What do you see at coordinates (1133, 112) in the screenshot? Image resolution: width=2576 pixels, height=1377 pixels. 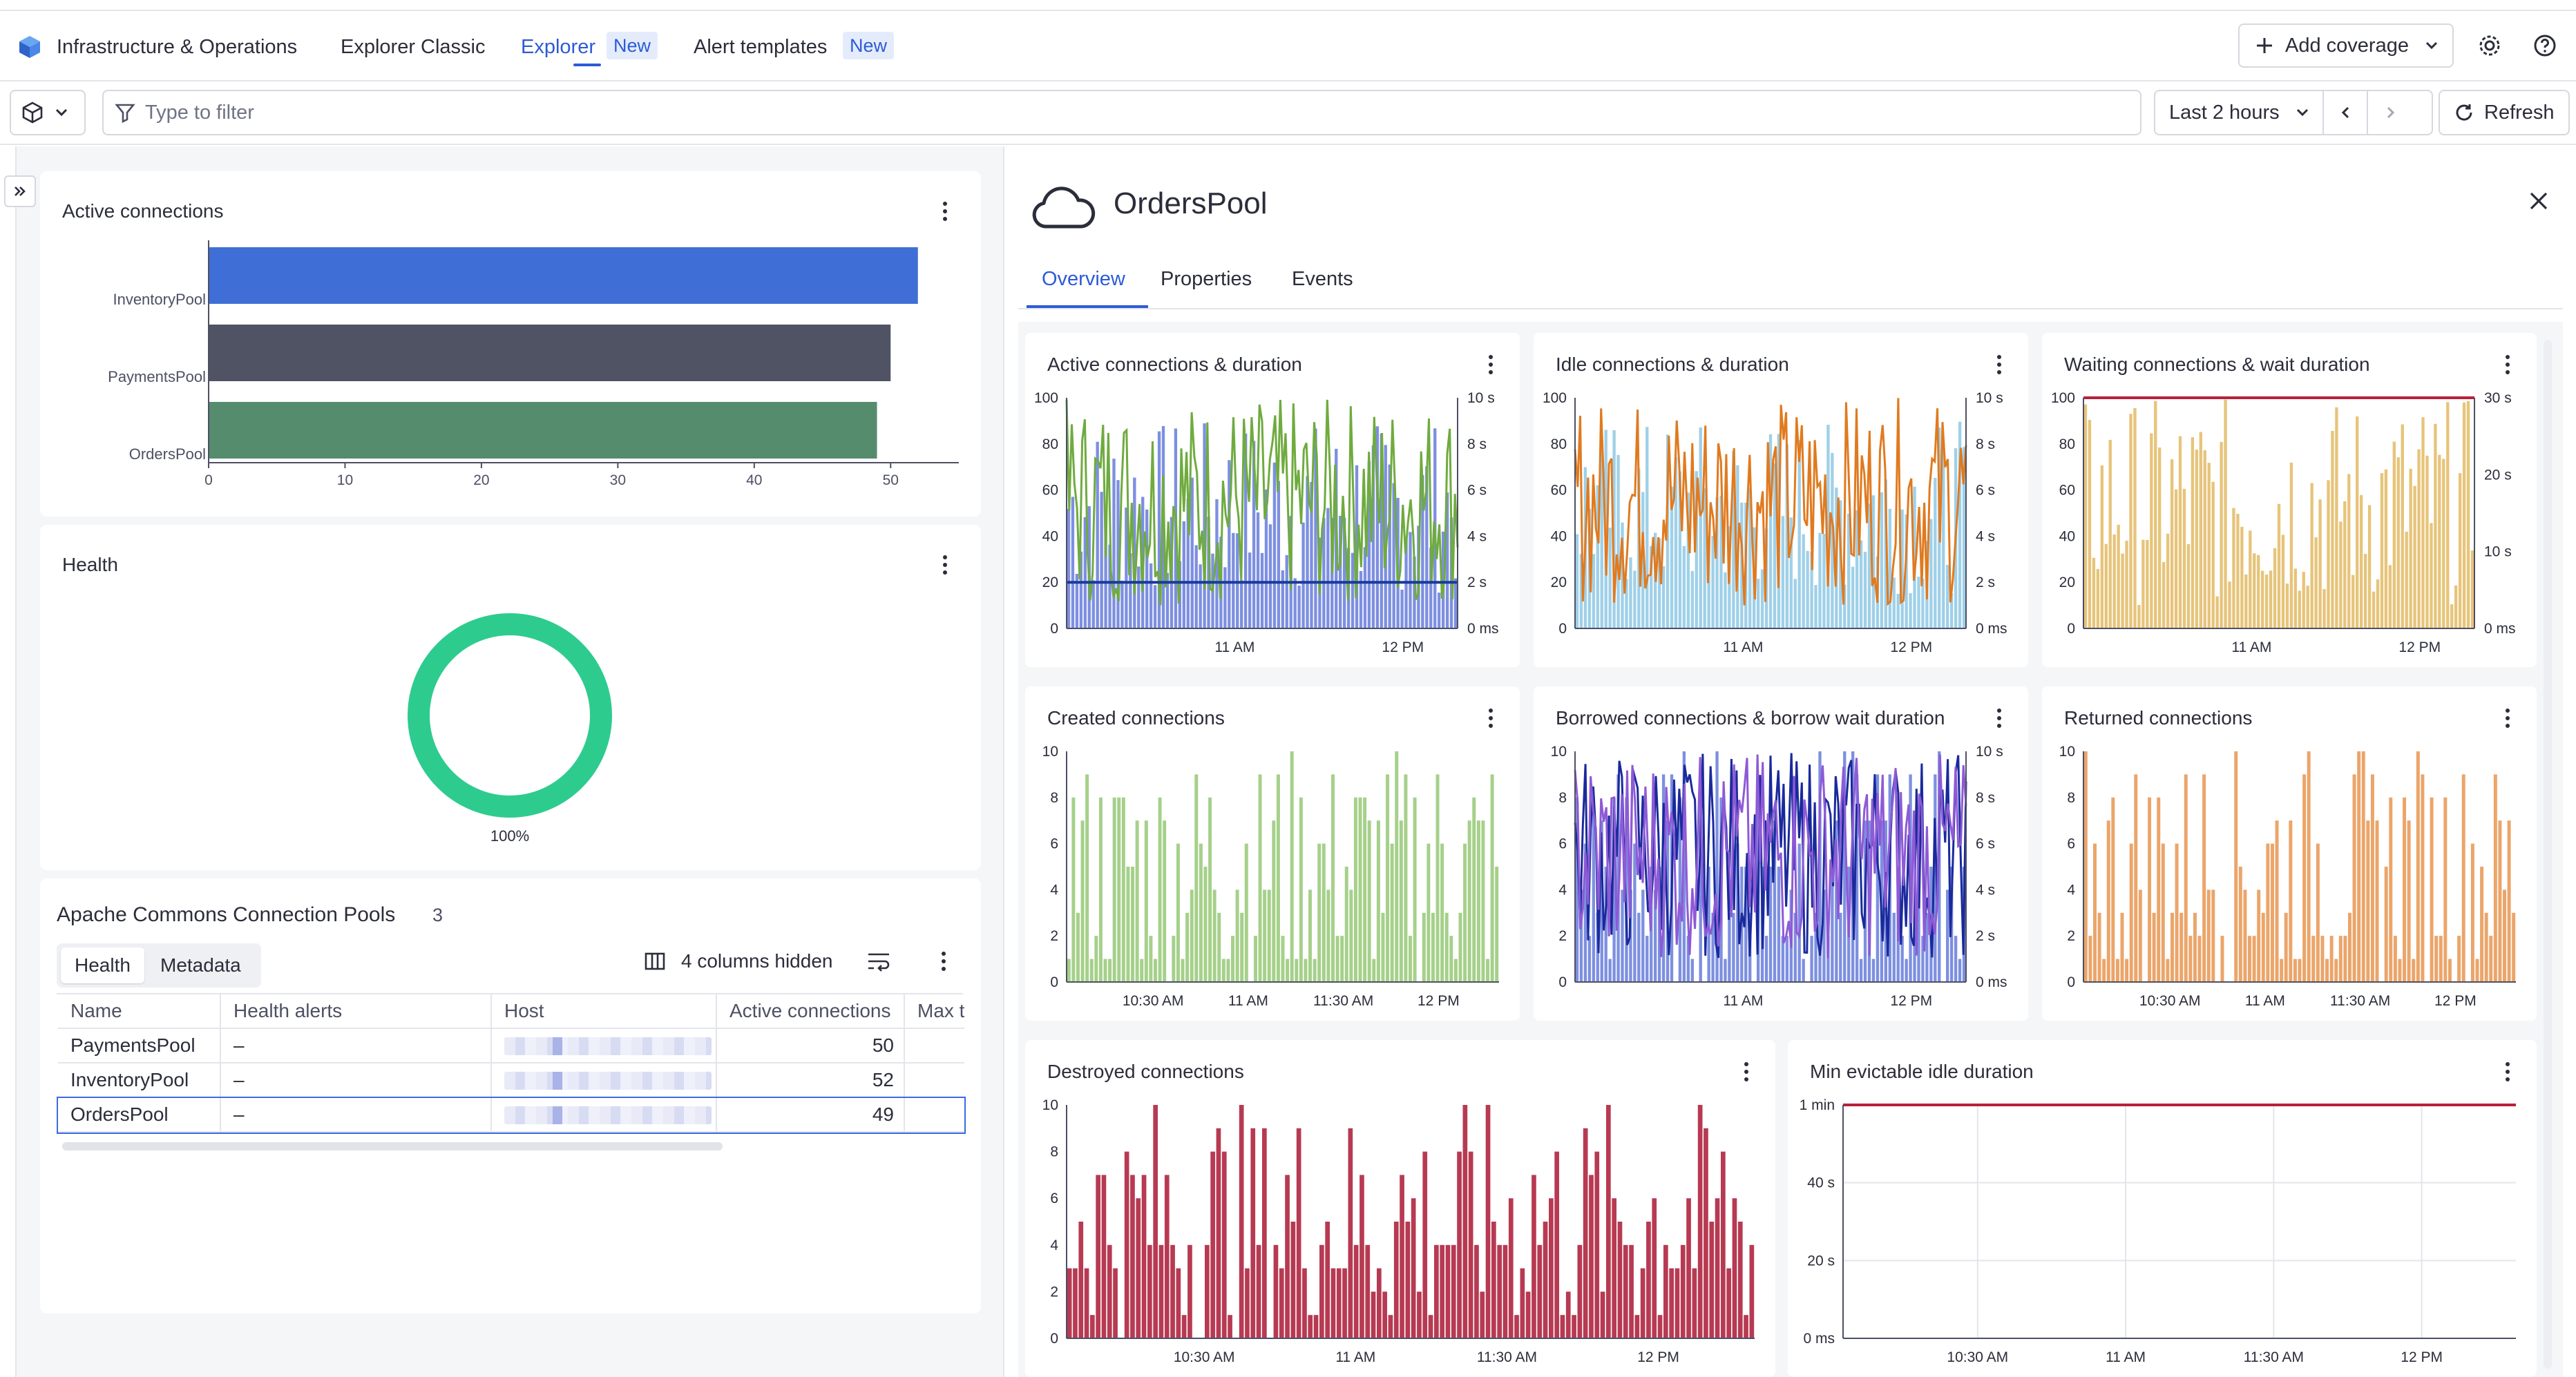 I see `filter-input` at bounding box center [1133, 112].